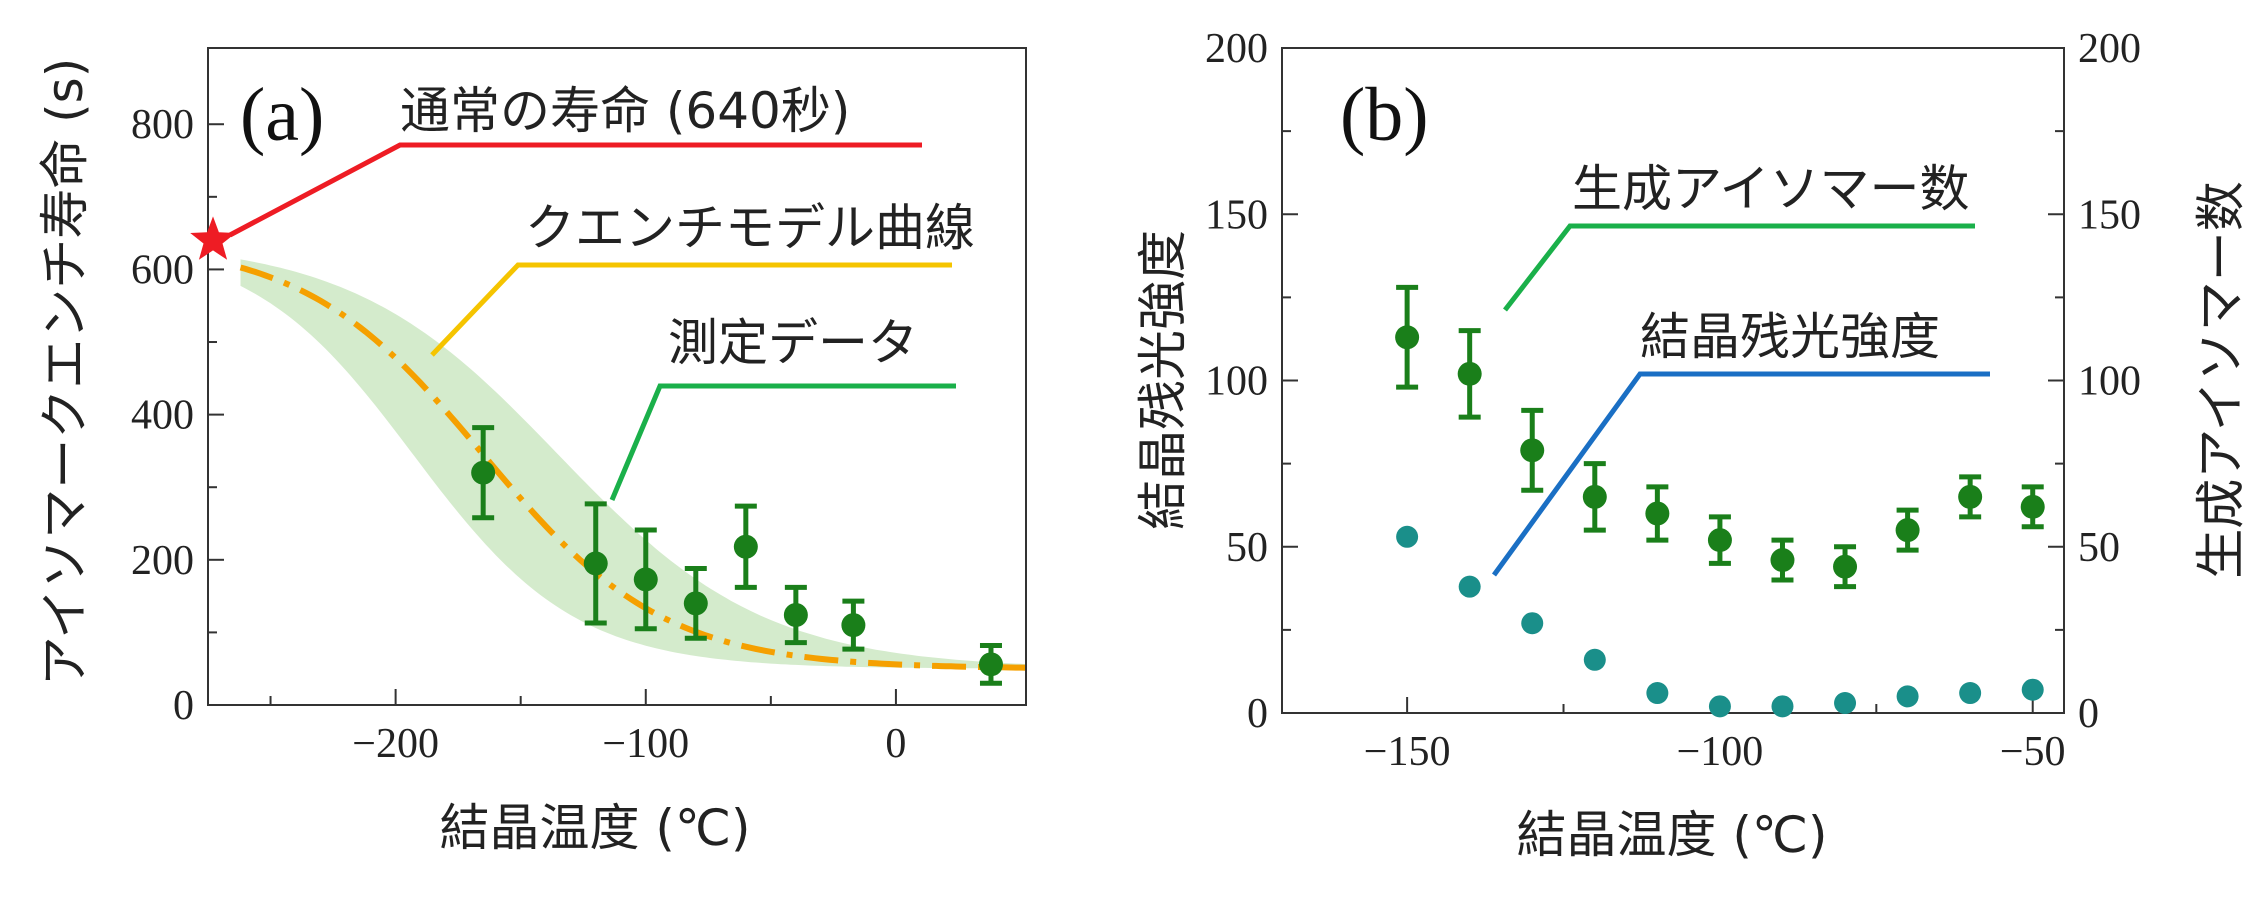 The height and width of the screenshot is (904, 2268). I want to click on y-tick-label: 600, so click(162, 270).